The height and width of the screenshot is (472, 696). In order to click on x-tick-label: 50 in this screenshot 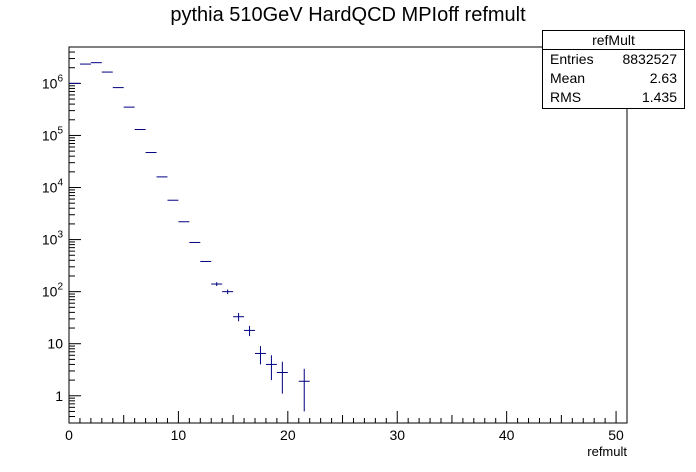, I will do `click(616, 435)`.